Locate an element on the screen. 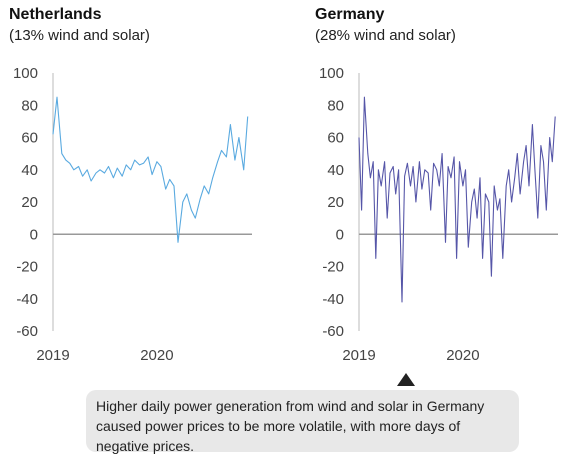 The height and width of the screenshot is (468, 579). price-series-line is located at coordinates (150, 169).